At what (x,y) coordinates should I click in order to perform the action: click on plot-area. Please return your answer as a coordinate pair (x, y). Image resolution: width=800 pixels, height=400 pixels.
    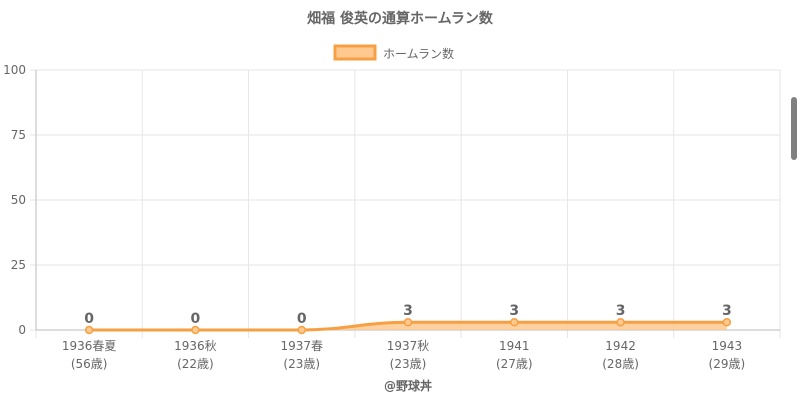
    Looking at the image, I should click on (408, 326).